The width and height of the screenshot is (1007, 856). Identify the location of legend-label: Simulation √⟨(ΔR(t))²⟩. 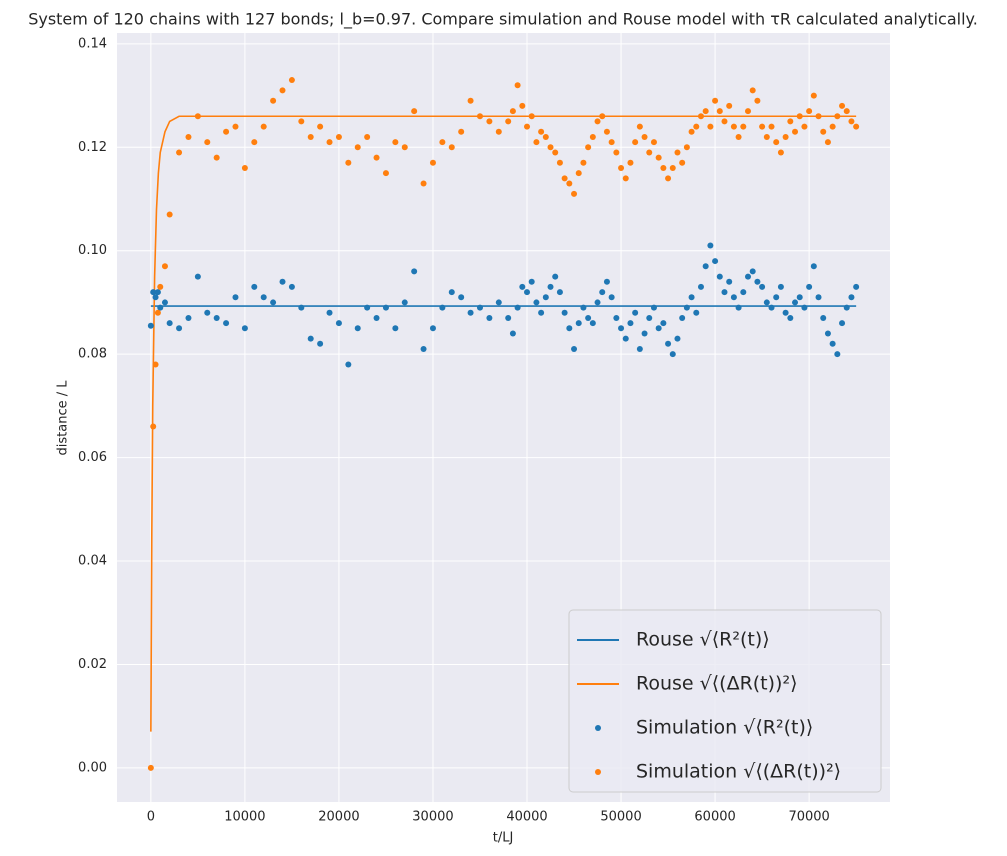
(738, 772).